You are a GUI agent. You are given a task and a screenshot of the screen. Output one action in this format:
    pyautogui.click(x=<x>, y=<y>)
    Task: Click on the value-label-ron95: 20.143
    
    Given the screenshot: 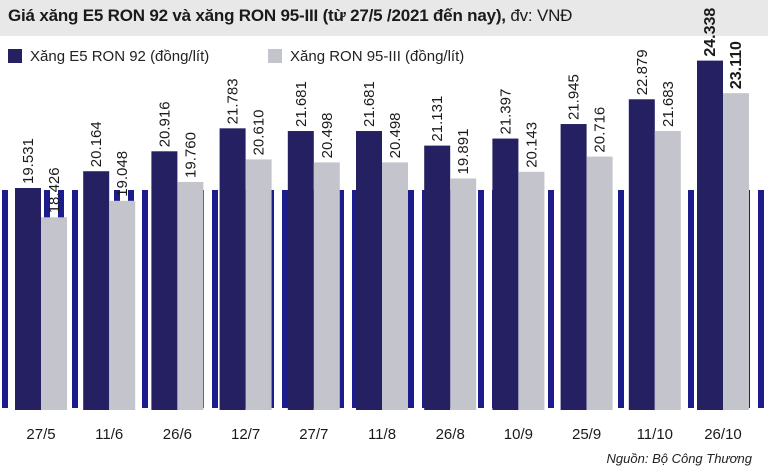 What is the action you would take?
    pyautogui.click(x=531, y=145)
    